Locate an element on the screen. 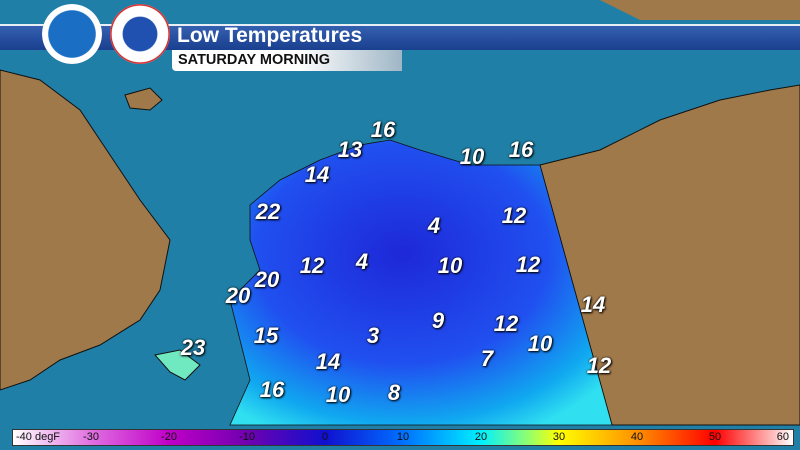  temperature-label: 23 is located at coordinates (193, 347).